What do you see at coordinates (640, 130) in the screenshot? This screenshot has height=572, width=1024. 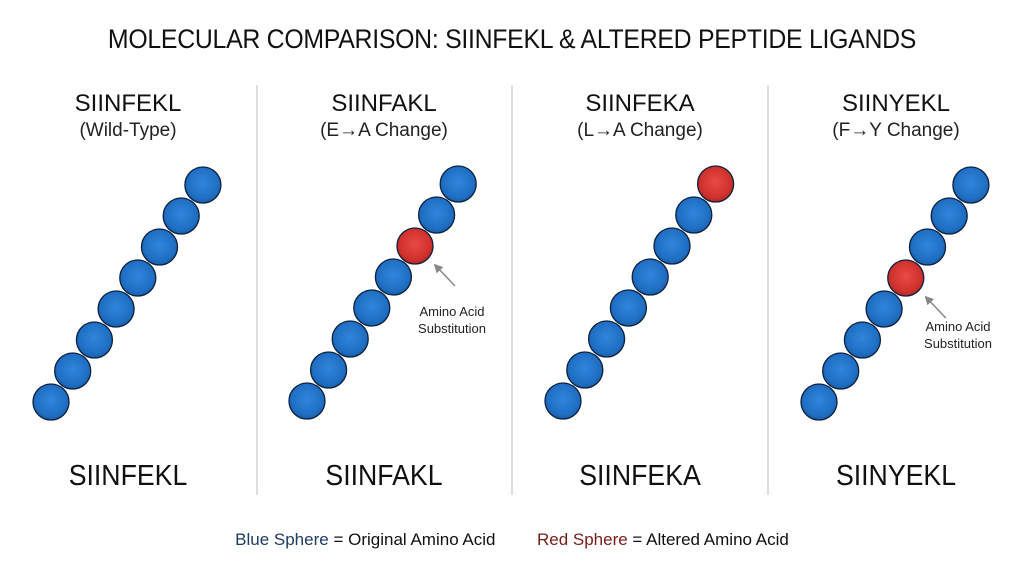 I see `panel-subtitle: (L→A Change)` at bounding box center [640, 130].